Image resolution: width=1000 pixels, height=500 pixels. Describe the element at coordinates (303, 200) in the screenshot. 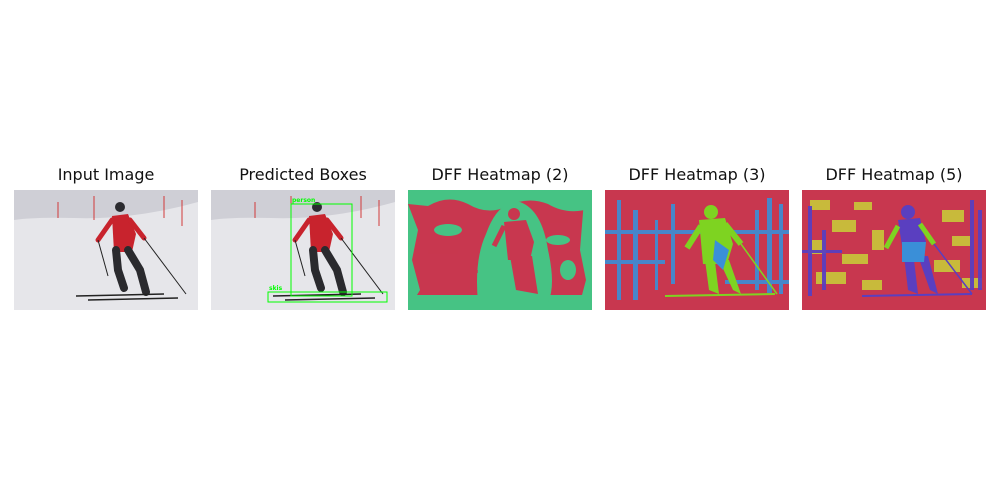

I see `person-box-label: person` at that location.